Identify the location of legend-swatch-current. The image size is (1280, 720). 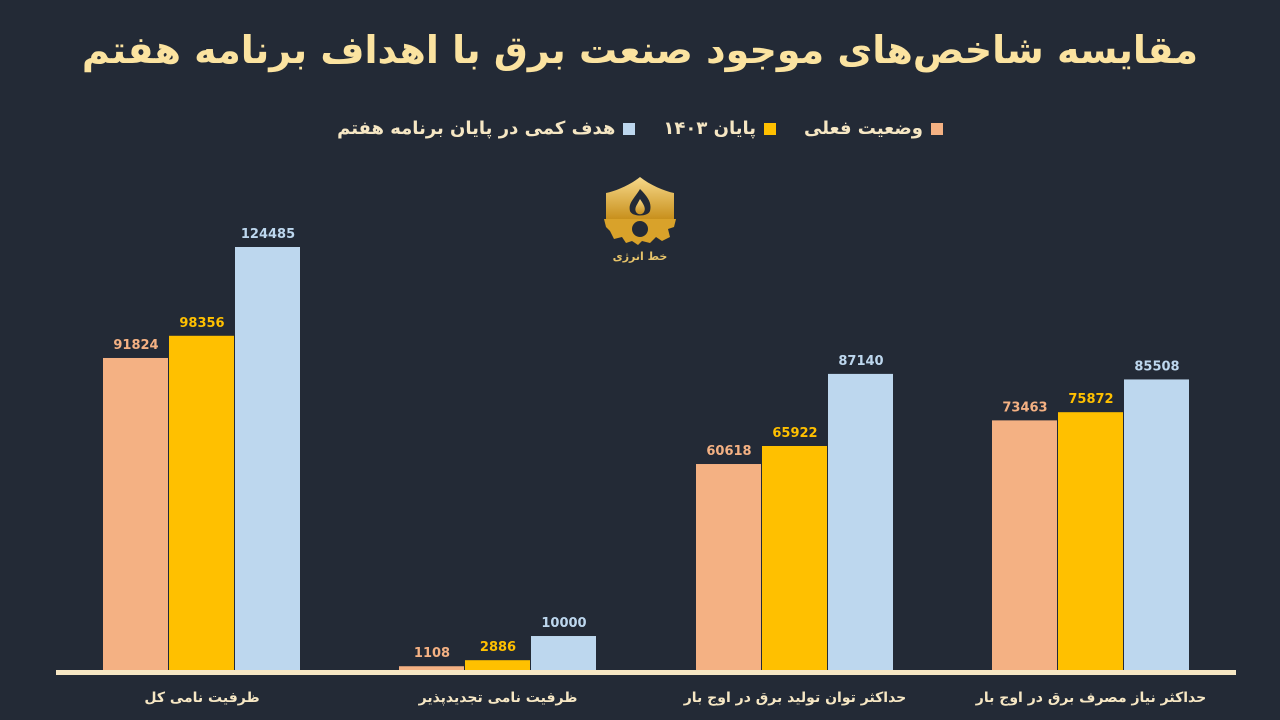
(936, 128).